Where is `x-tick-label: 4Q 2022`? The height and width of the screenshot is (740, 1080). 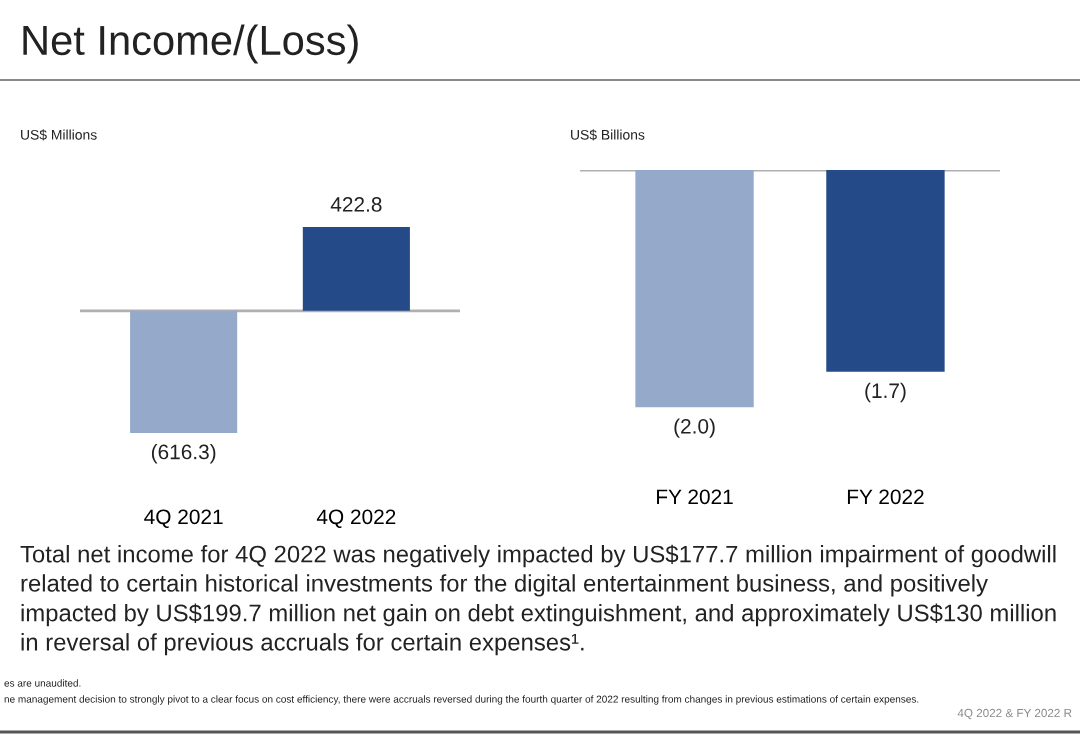 x-tick-label: 4Q 2022 is located at coordinates (356, 518).